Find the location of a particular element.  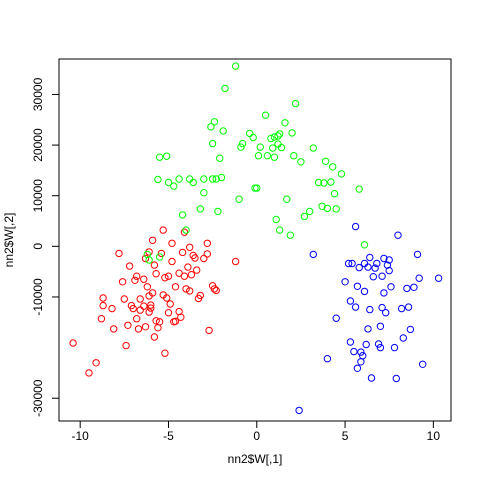

y-tick-label: -10000 is located at coordinates (38, 297).